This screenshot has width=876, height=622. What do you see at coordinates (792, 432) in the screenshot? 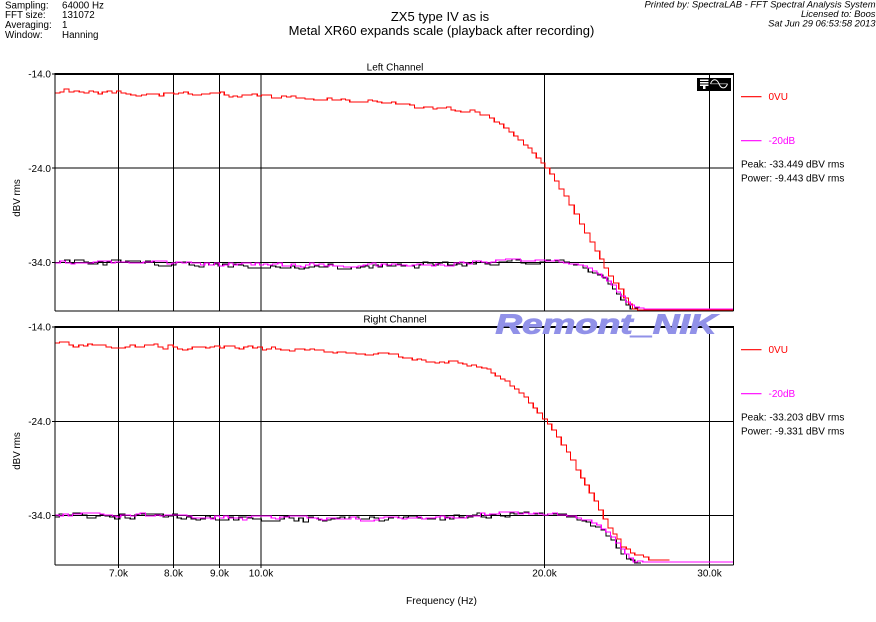
I see `svg-text: Power: -9.331 dBV rms` at bounding box center [792, 432].